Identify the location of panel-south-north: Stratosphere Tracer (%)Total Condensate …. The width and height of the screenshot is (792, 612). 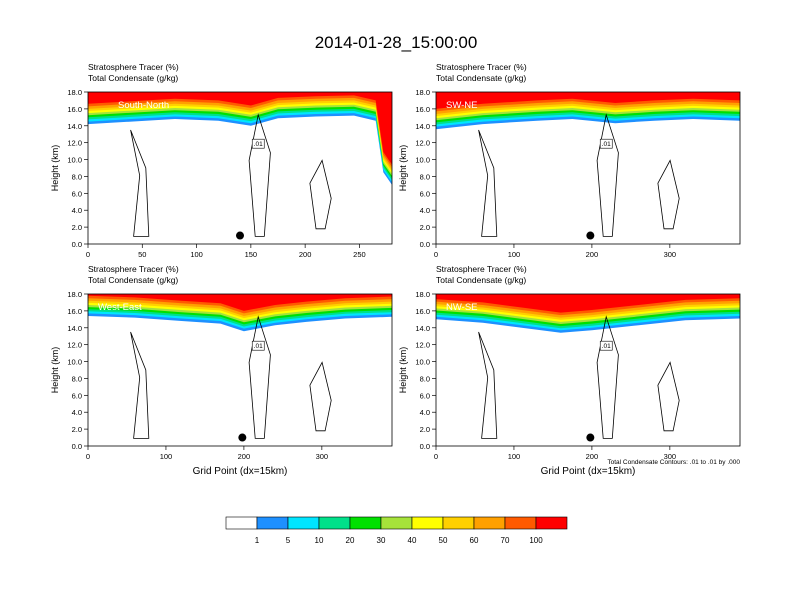
(221, 160).